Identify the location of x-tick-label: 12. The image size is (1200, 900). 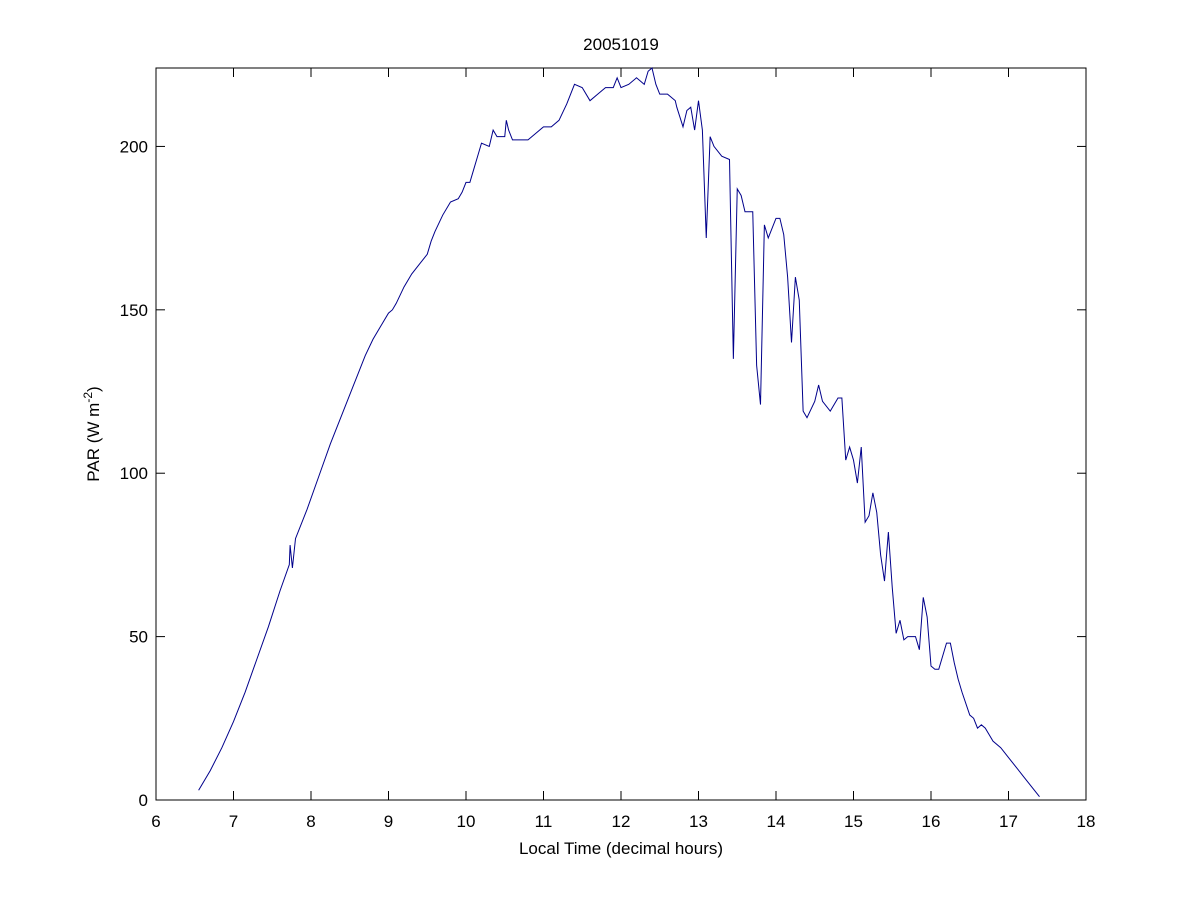
(621, 821).